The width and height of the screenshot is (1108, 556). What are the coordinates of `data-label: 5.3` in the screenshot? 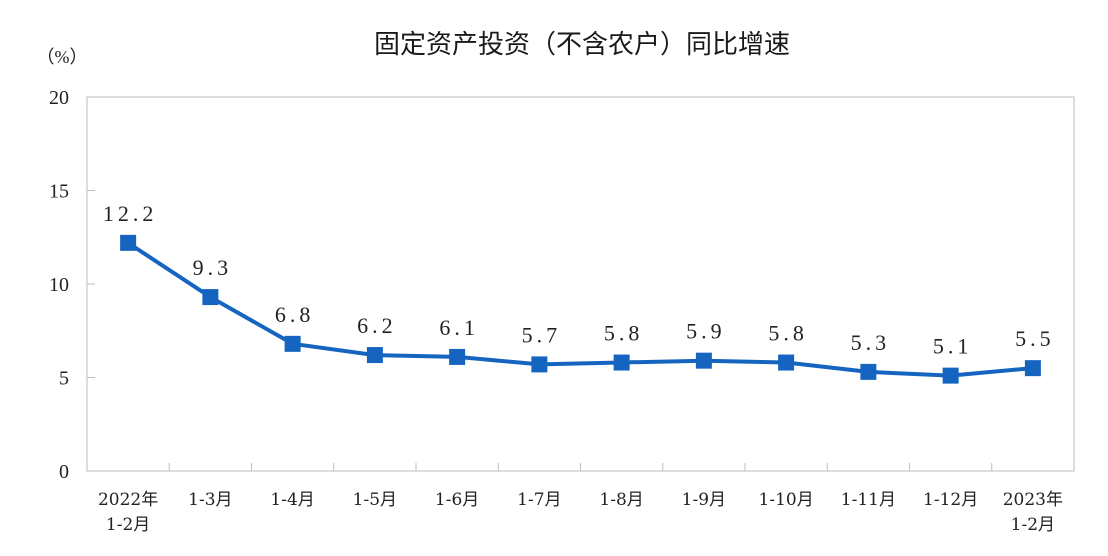 It's located at (871, 342).